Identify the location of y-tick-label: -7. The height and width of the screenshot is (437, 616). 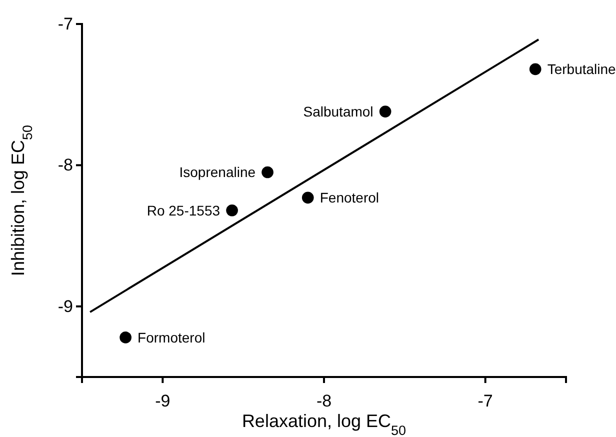
(65, 24).